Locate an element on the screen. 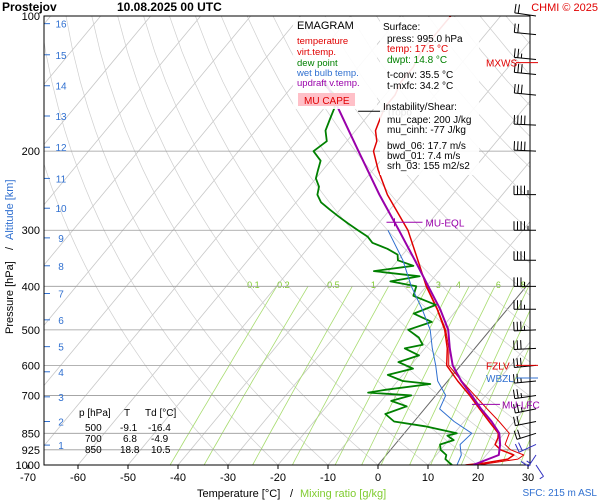  legend-item-temperature: temperature is located at coordinates (322, 41).